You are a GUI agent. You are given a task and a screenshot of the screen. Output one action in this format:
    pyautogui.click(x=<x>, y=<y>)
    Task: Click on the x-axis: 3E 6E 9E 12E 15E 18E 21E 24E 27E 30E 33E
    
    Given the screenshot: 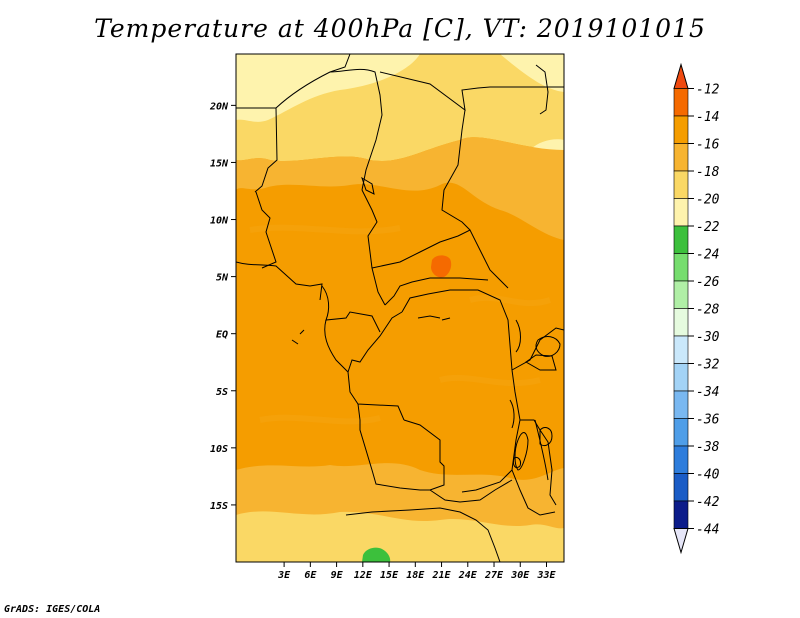 What is the action you would take?
    pyautogui.click(x=417, y=571)
    